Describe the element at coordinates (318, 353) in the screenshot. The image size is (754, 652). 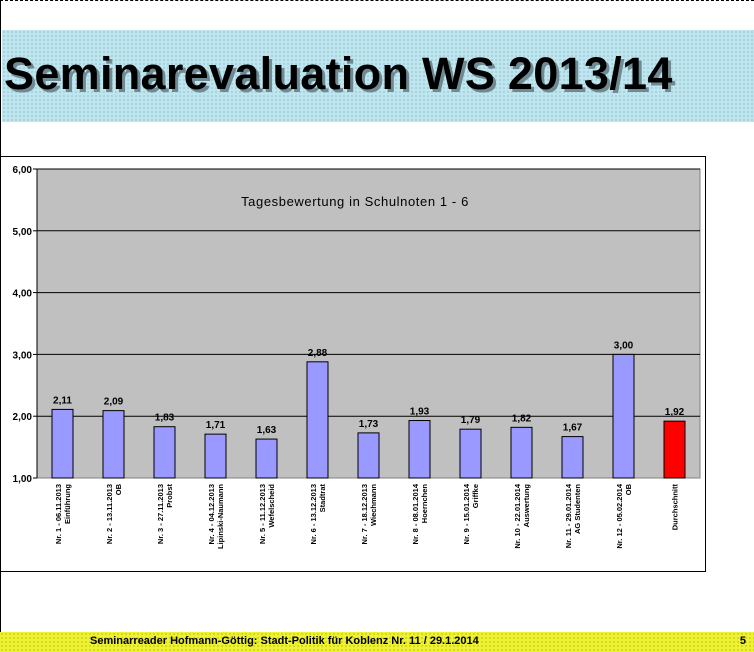
I see `bar-value-label: 2,88` at that location.